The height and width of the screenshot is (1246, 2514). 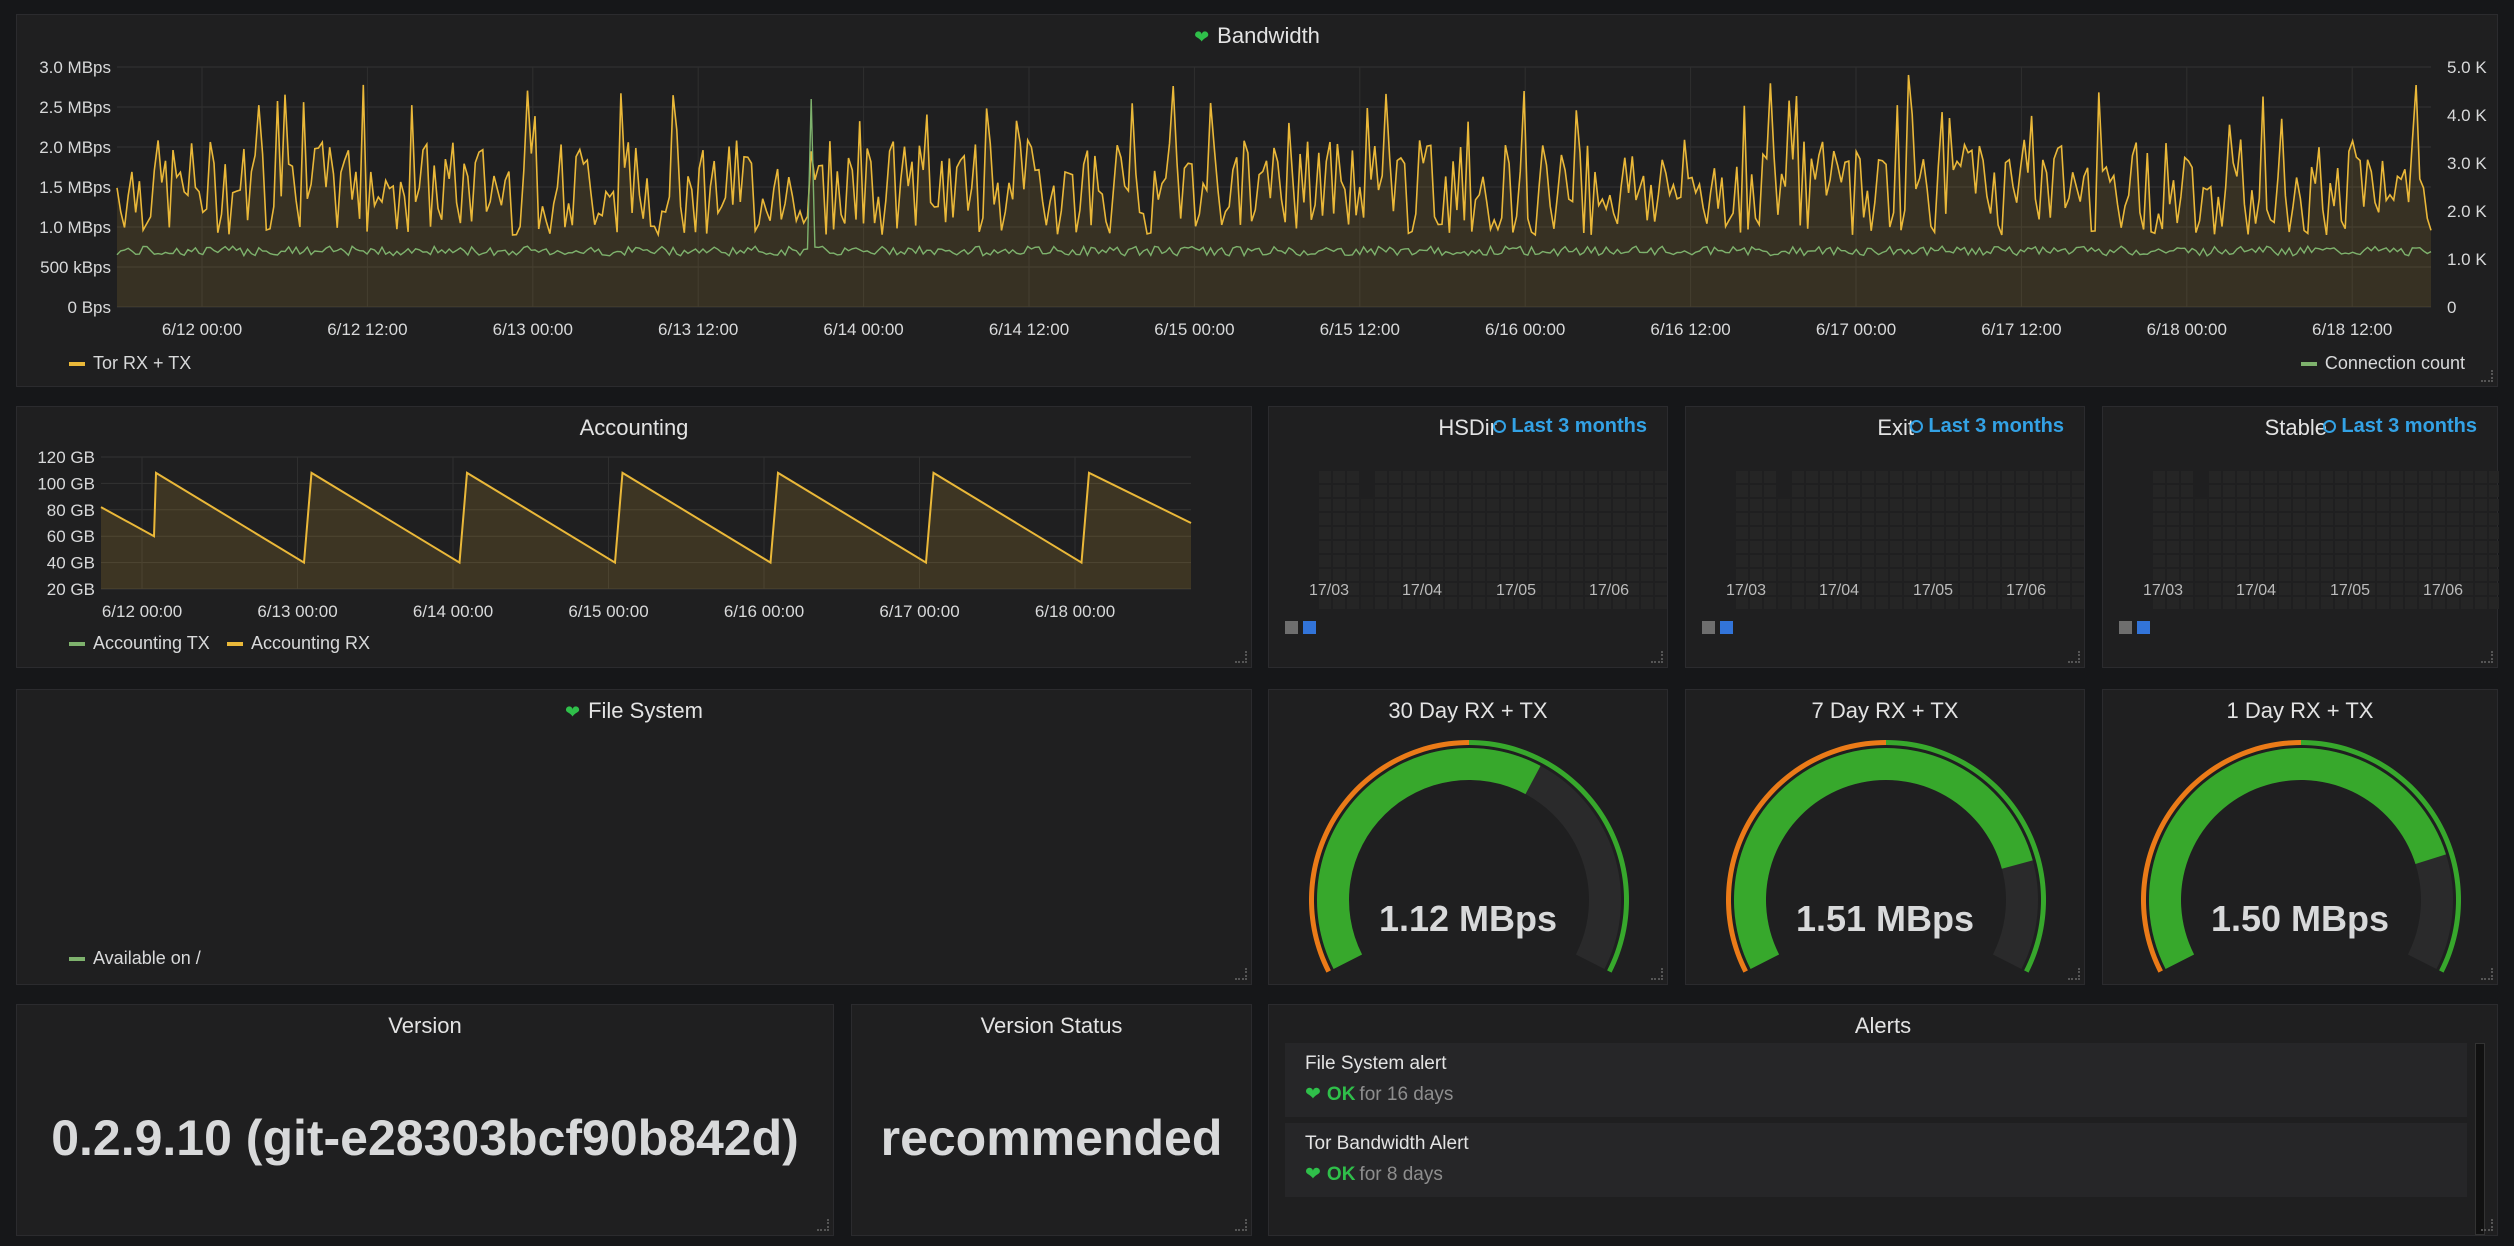 What do you see at coordinates (1895, 427) in the screenshot?
I see `exit-title: Exit` at bounding box center [1895, 427].